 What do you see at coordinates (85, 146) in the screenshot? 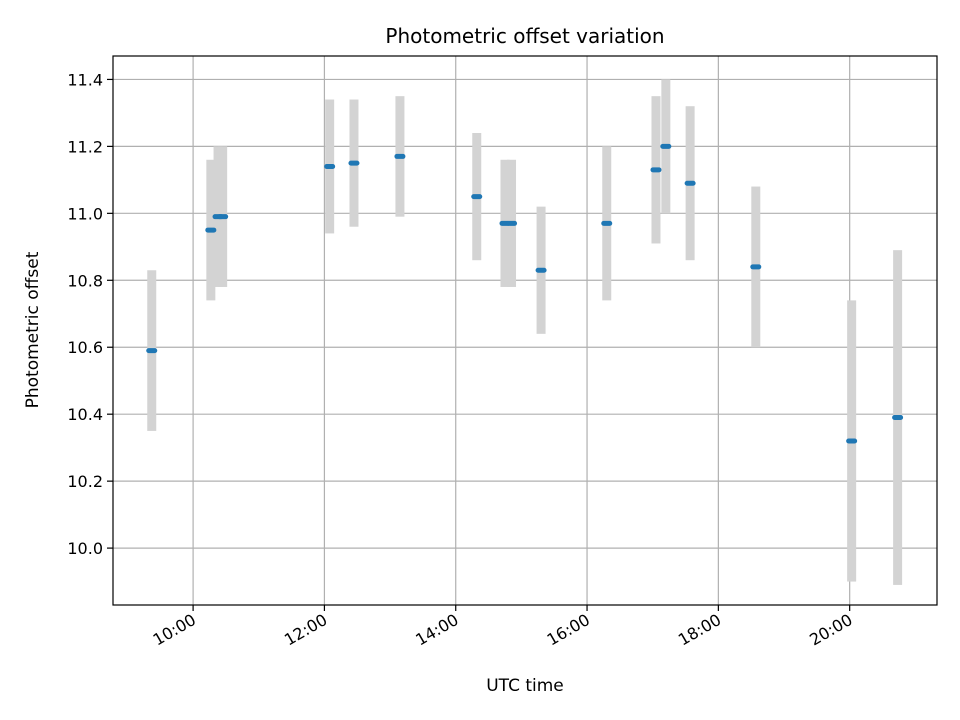
I see `y-tick-label: 11.2` at bounding box center [85, 146].